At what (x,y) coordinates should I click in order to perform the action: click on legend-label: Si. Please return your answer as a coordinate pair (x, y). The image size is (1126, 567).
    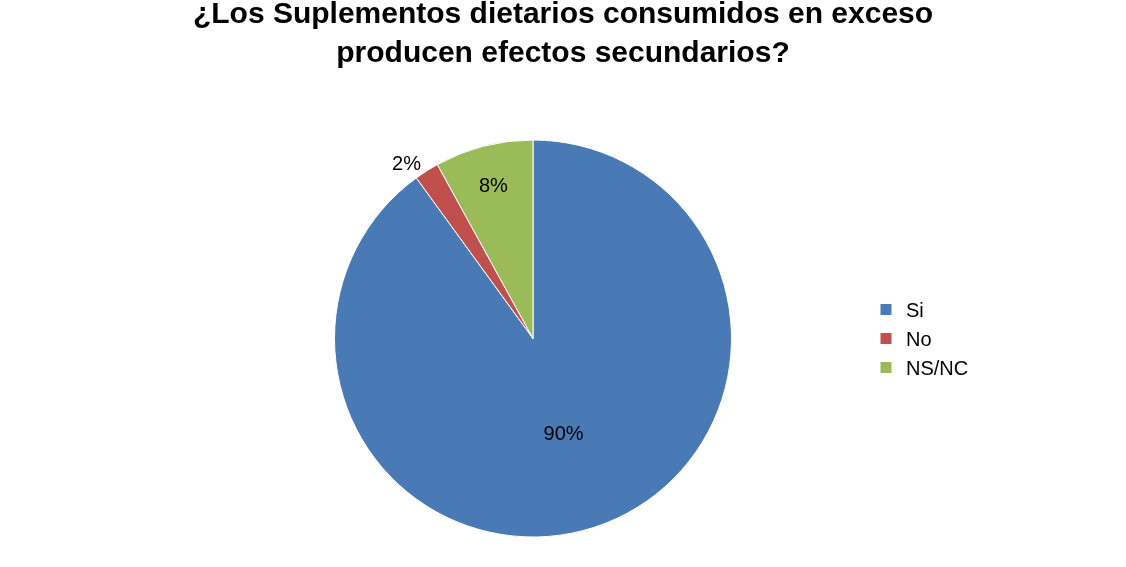
    Looking at the image, I should click on (915, 310).